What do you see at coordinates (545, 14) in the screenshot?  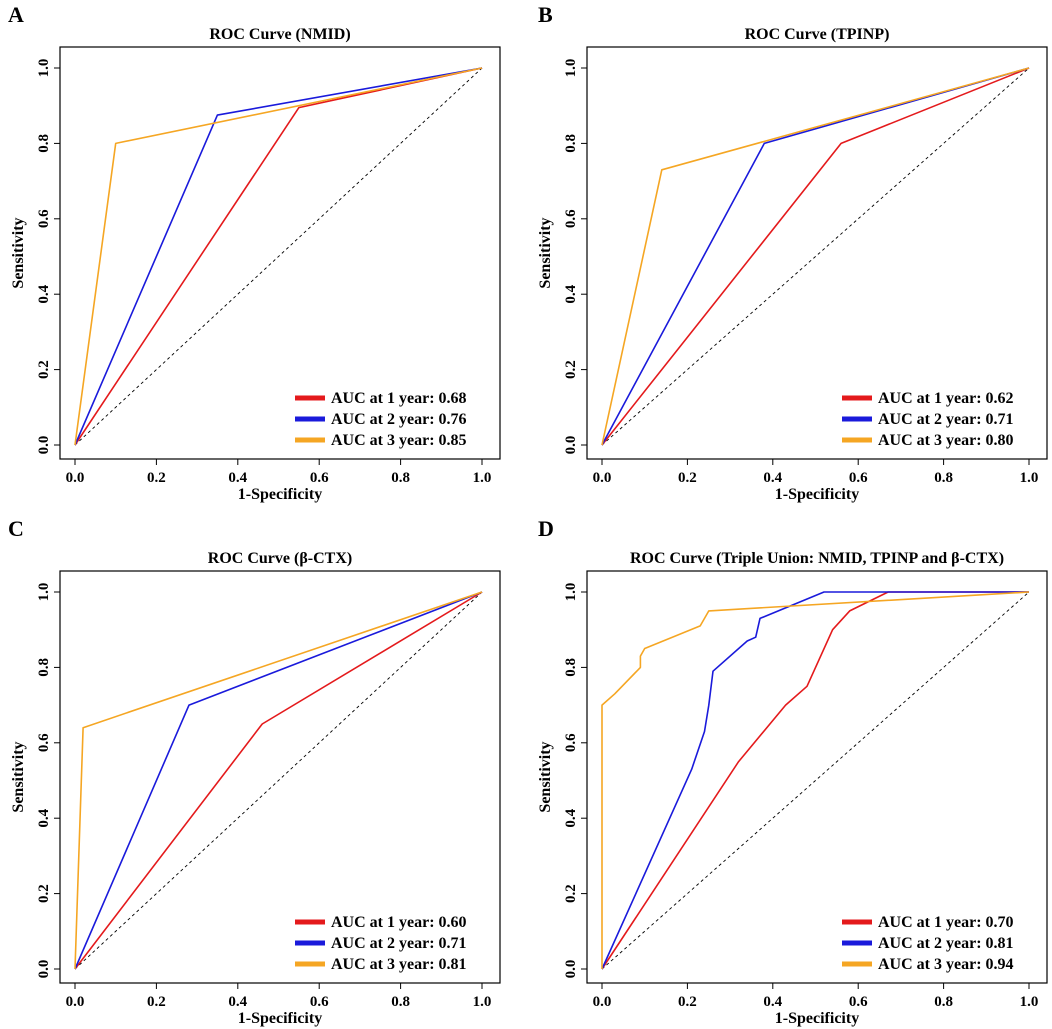 I see `panel-letter: B` at bounding box center [545, 14].